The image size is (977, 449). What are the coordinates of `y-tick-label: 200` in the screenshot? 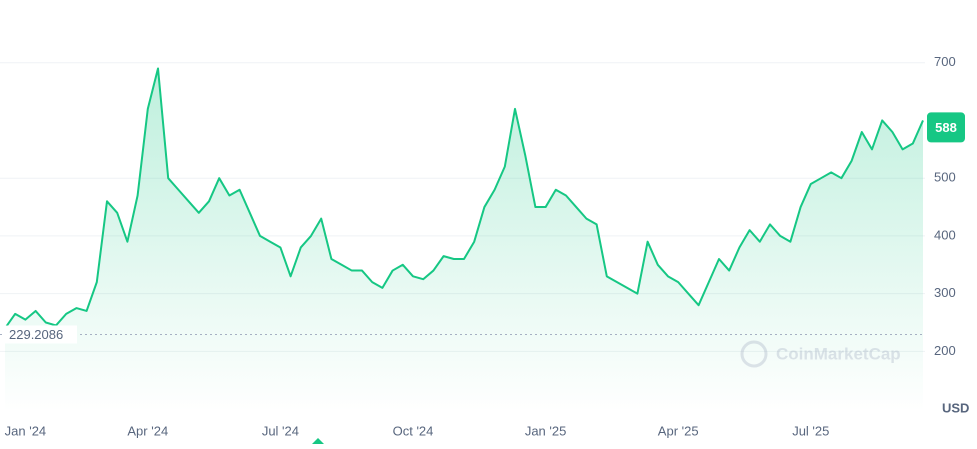 It's located at (945, 350).